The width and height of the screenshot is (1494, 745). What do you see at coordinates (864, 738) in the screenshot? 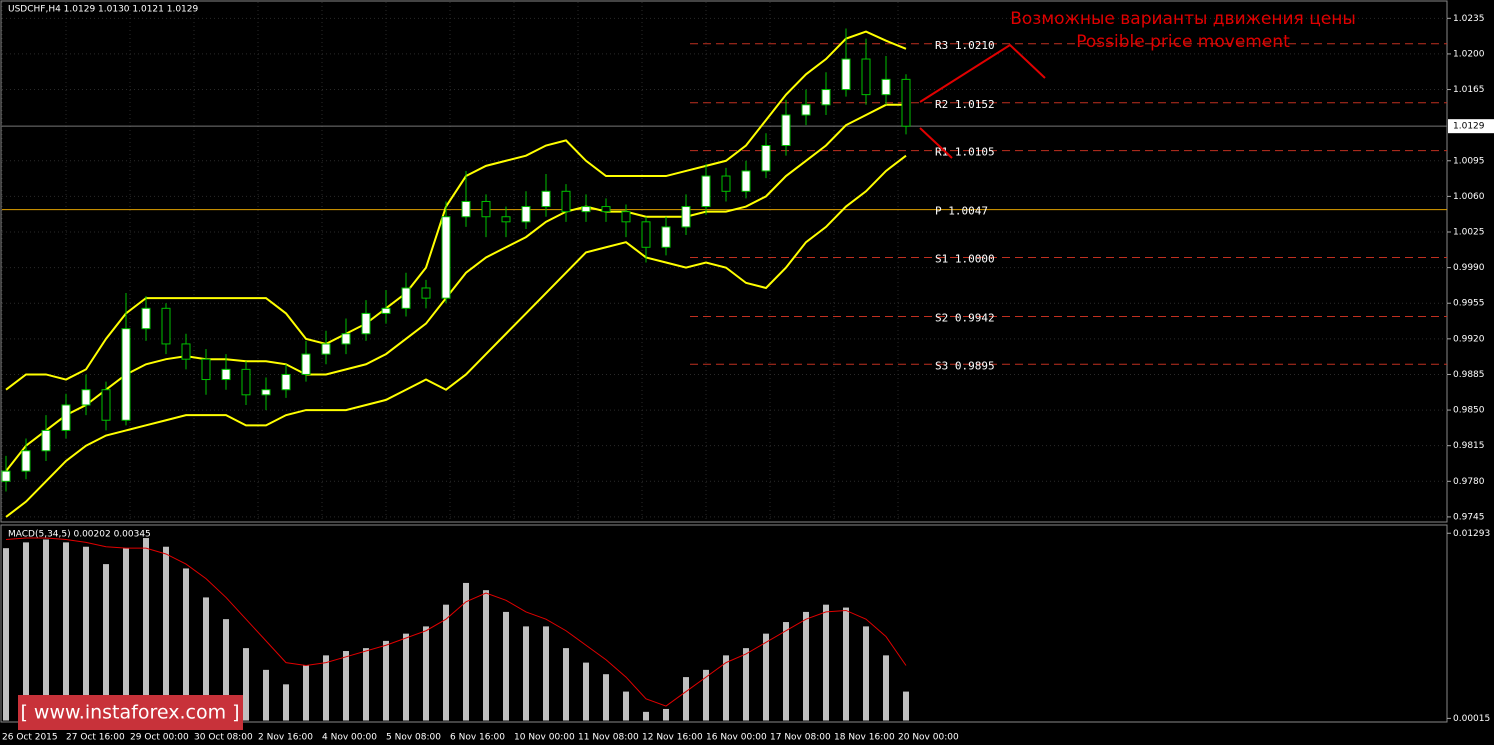
I see `x-tick-label: 18 Nov 16:00` at bounding box center [864, 738].